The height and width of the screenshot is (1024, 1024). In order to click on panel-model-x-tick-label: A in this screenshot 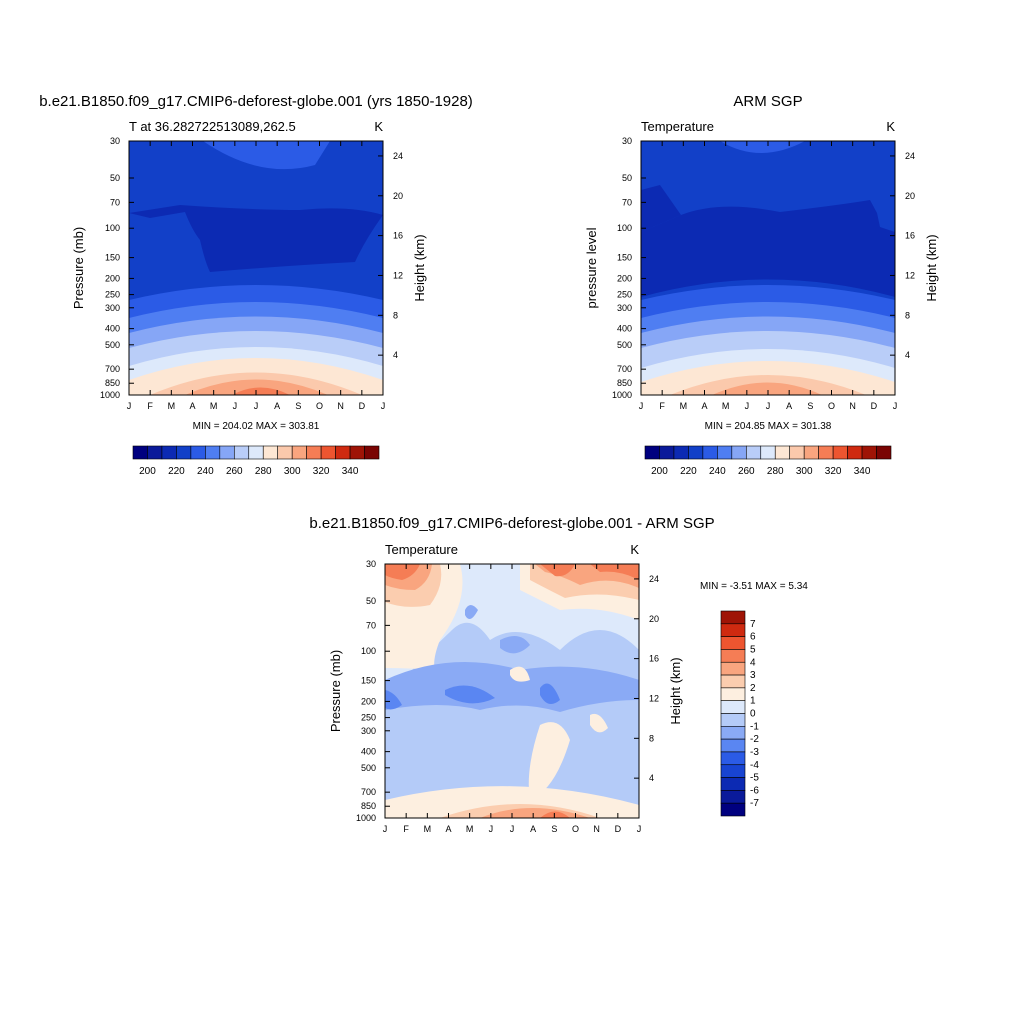, I will do `click(277, 406)`.